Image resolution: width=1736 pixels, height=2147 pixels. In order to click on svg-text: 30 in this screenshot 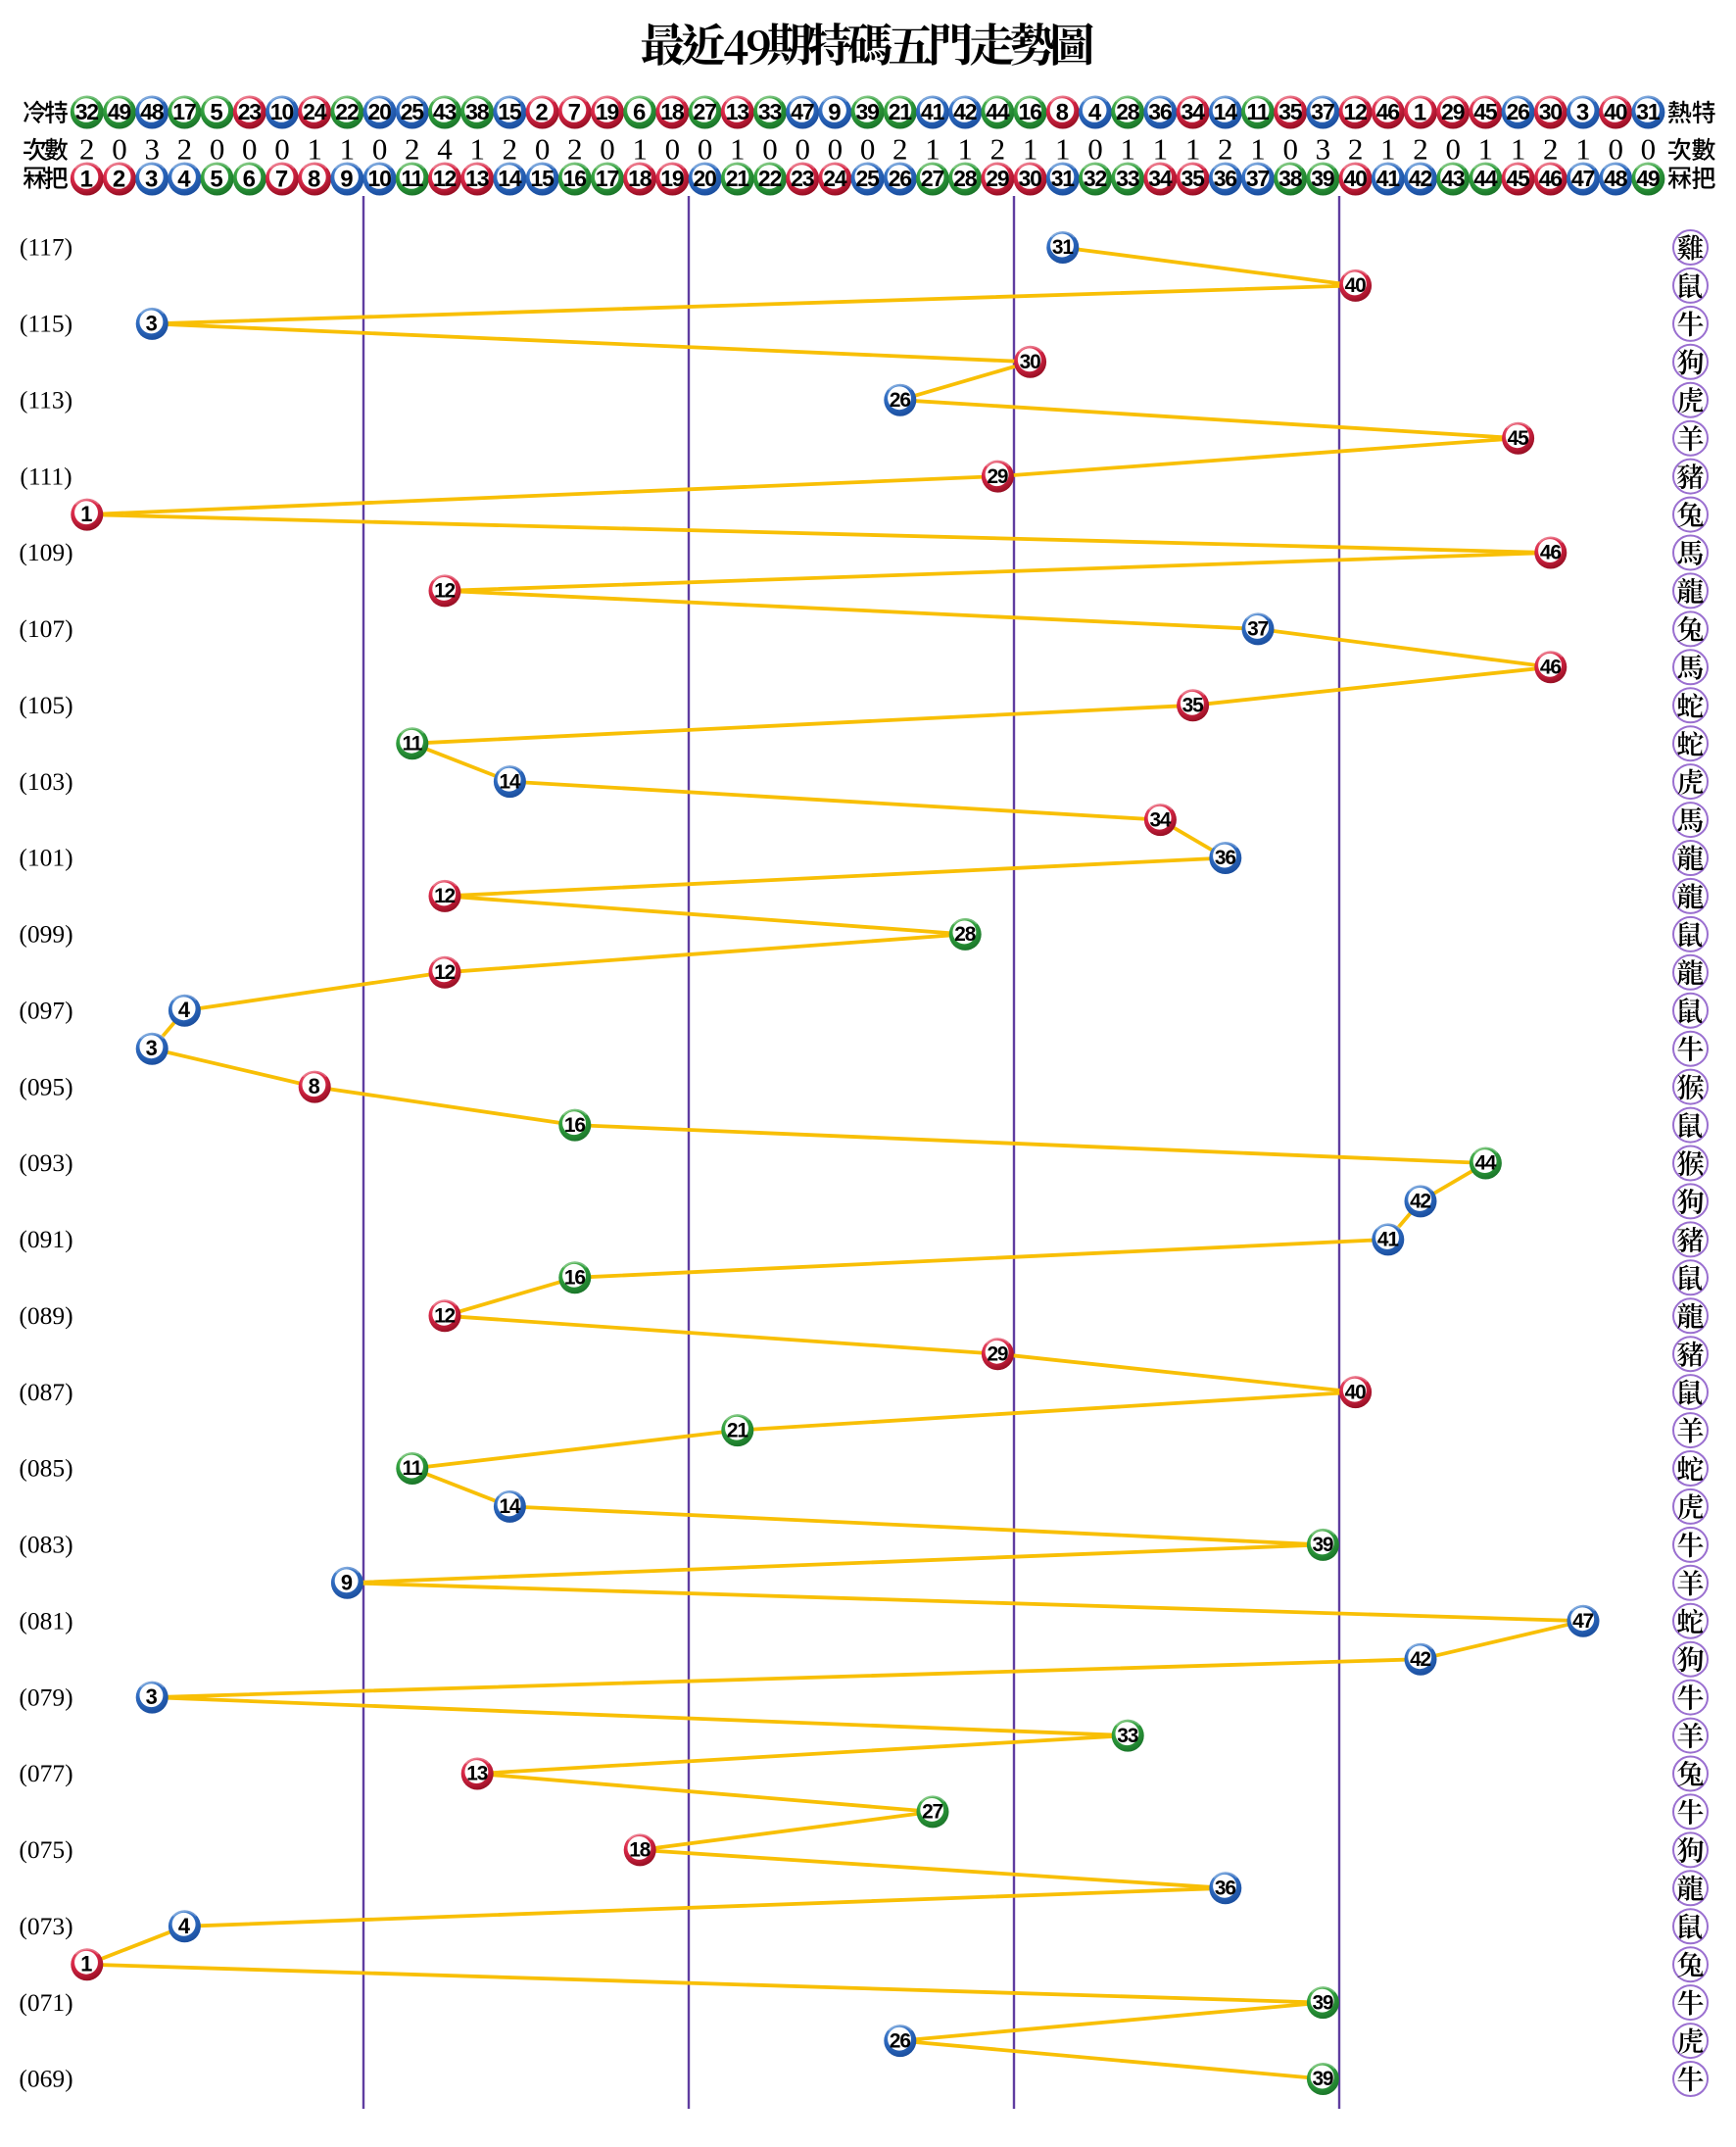, I will do `click(1551, 111)`.